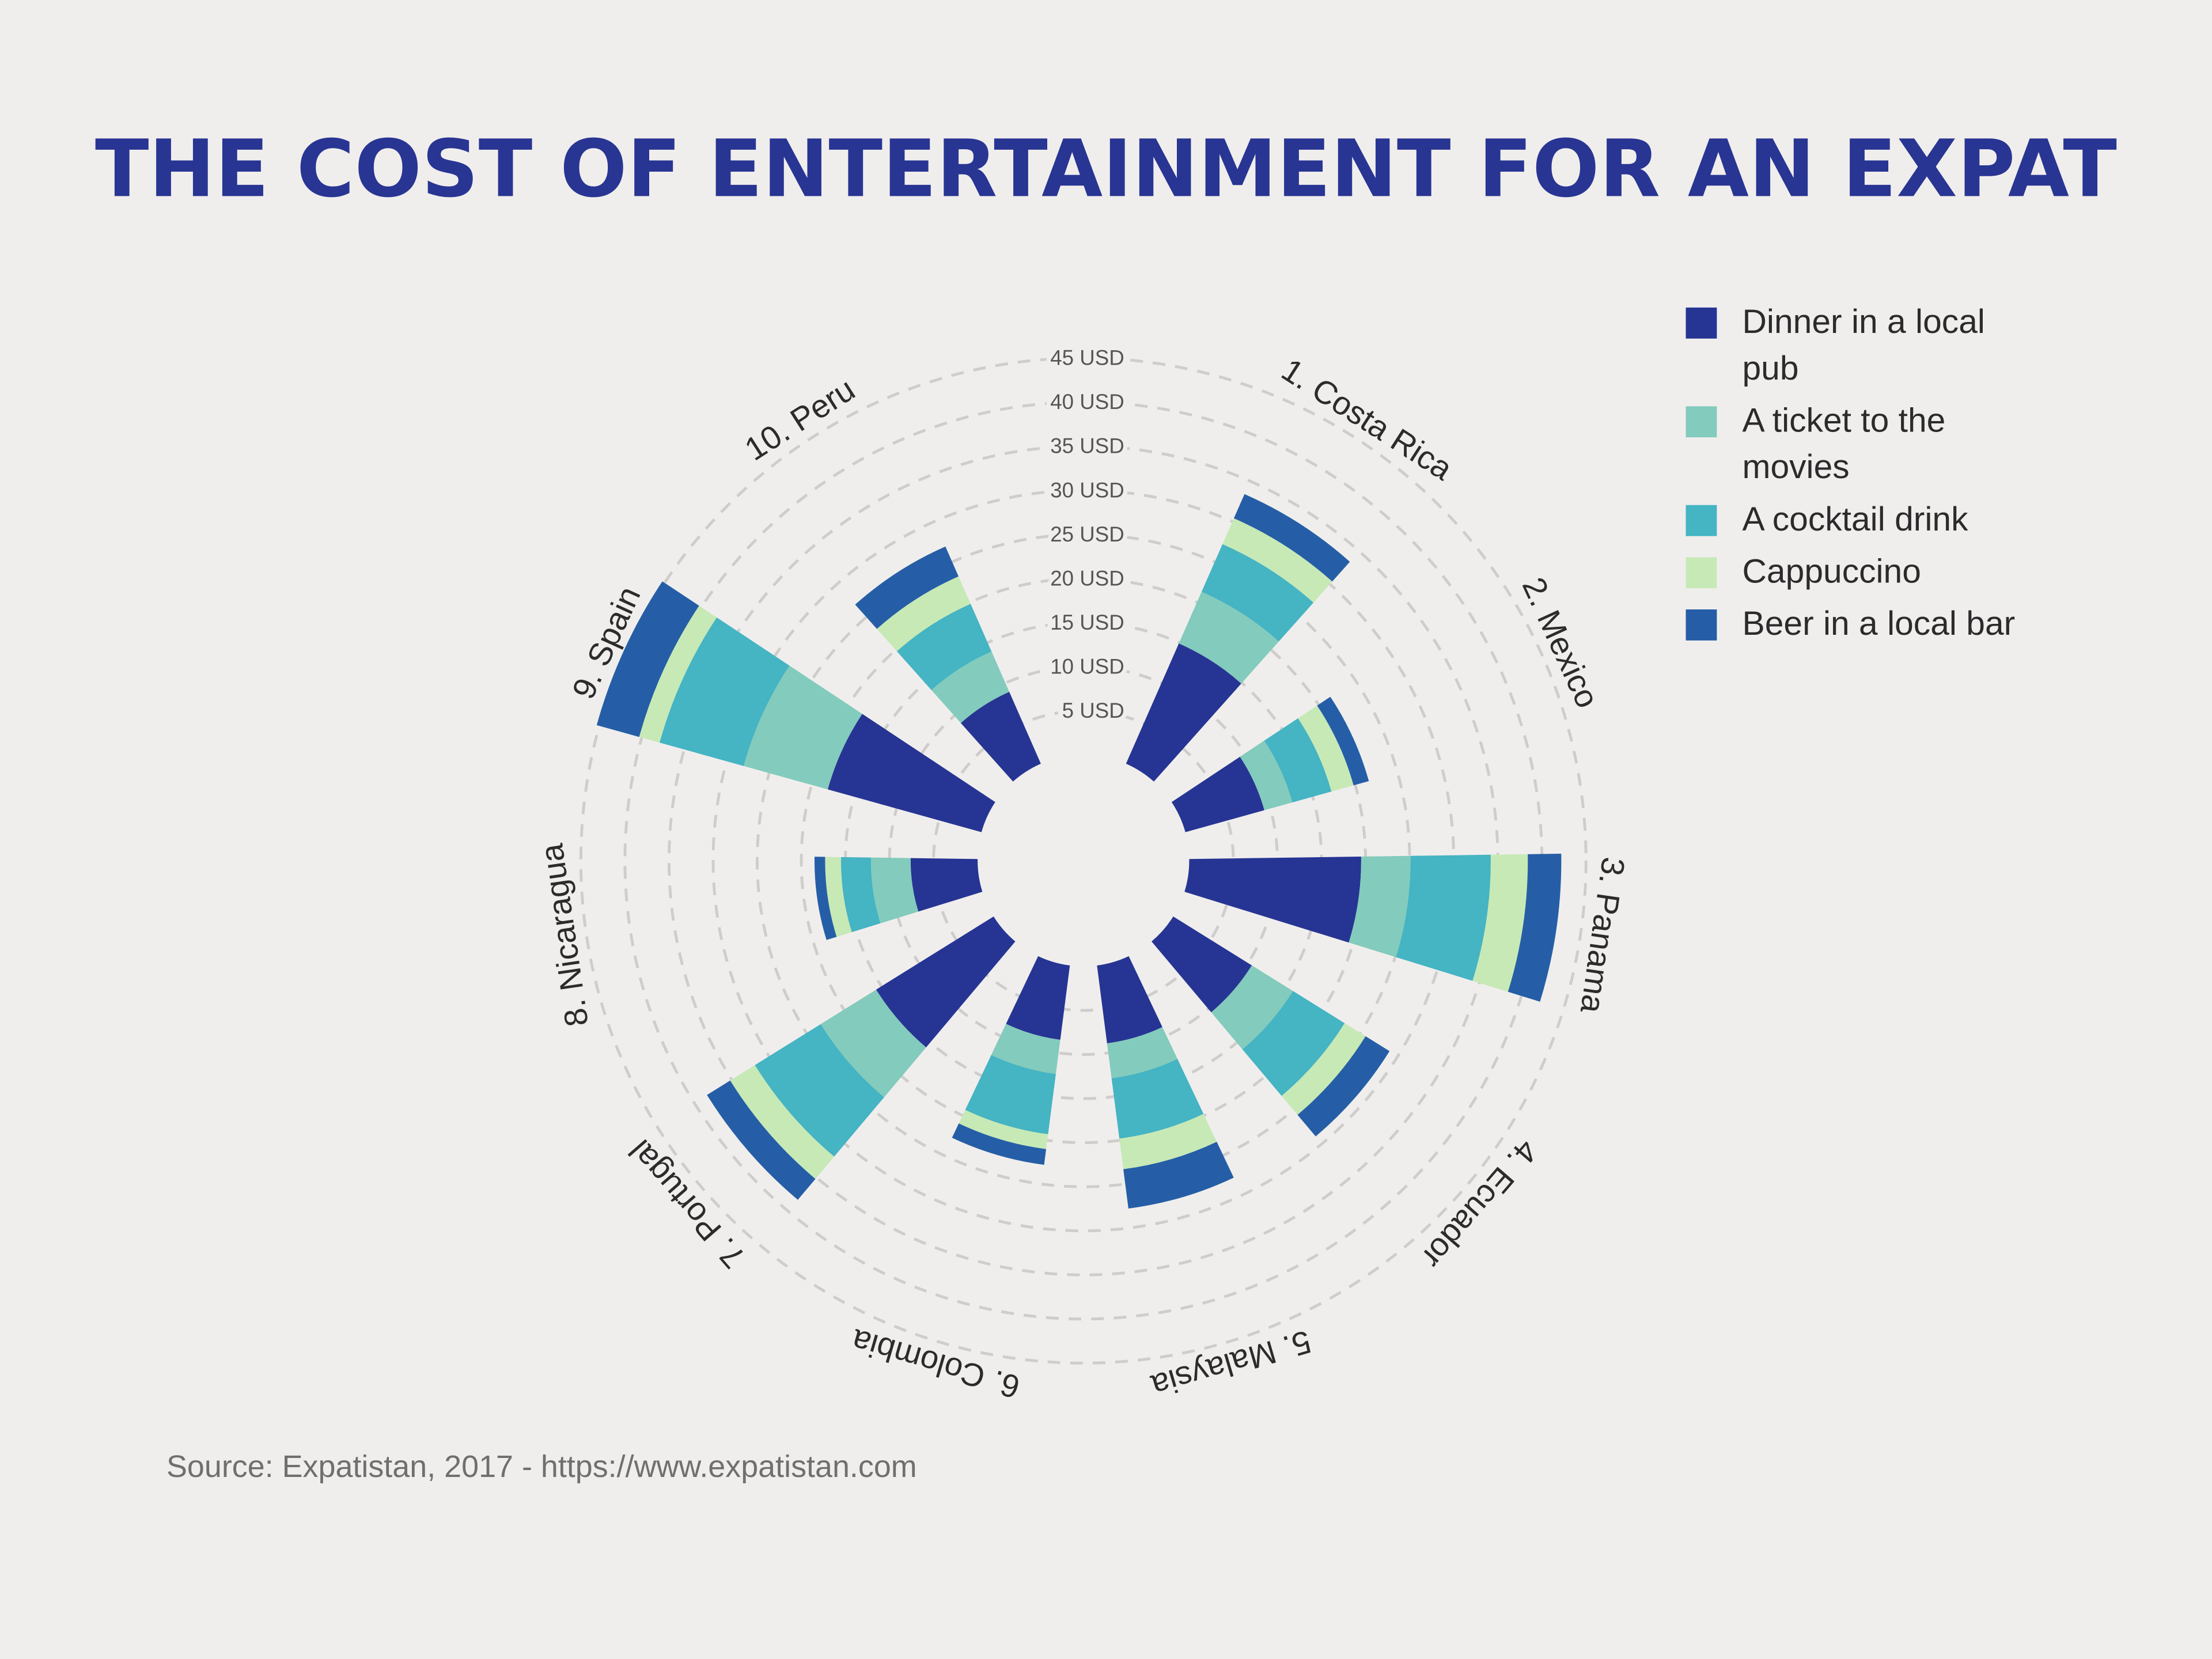  Describe the element at coordinates (1106, 170) in the screenshot. I see `page-title: THE COST OF ENTERTAINMENT FOR AN EXPAT` at that location.